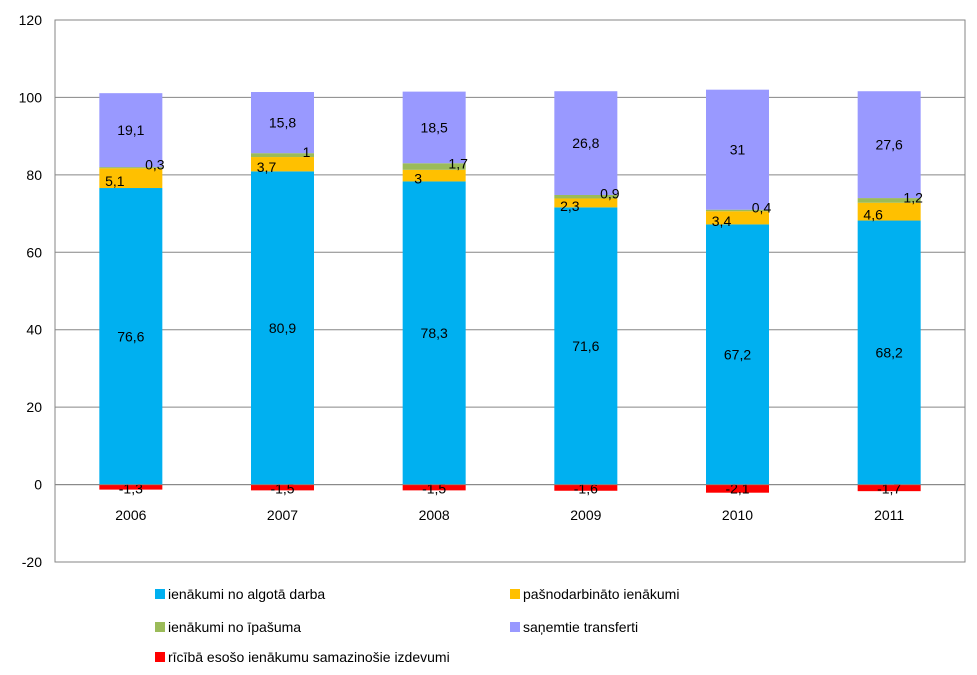 Image resolution: width=977 pixels, height=675 pixels. Describe the element at coordinates (418, 179) in the screenshot. I see `data-label-2008-s1: 3` at that location.